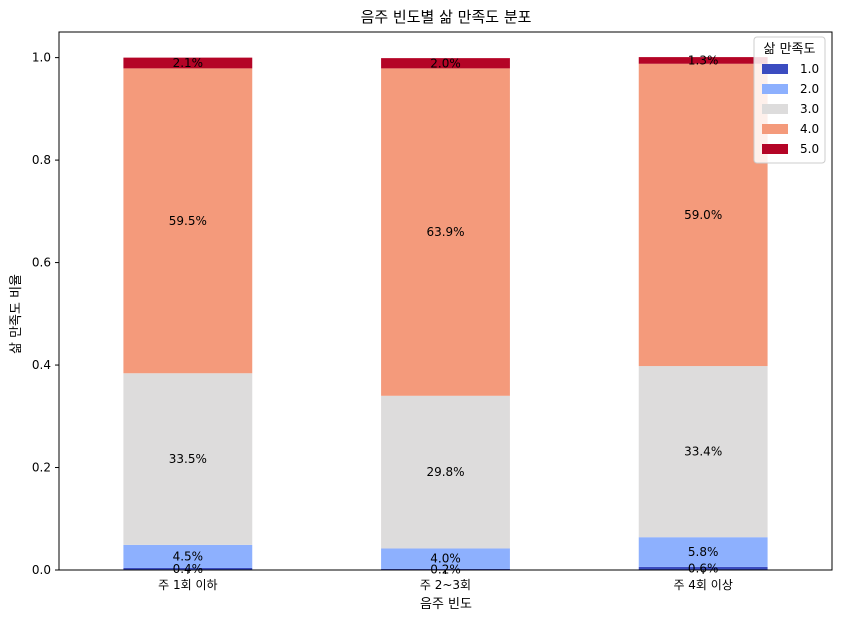 The image size is (842, 622). What do you see at coordinates (41, 58) in the screenshot?
I see `y-tick-label: 1.0` at bounding box center [41, 58].